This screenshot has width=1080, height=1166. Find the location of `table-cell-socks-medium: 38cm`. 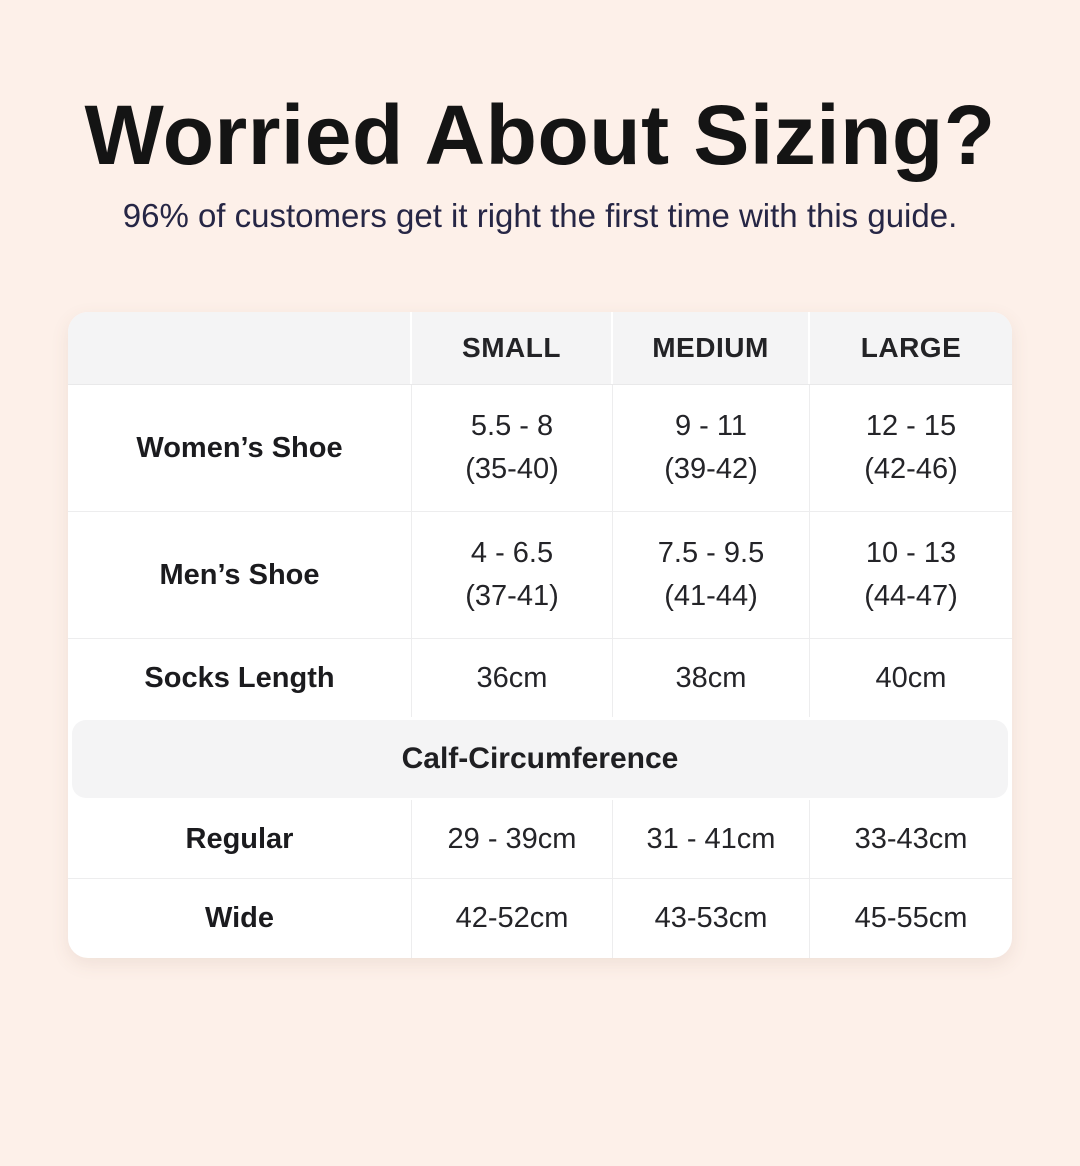

table-cell-socks-medium: 38cm is located at coordinates (711, 678).